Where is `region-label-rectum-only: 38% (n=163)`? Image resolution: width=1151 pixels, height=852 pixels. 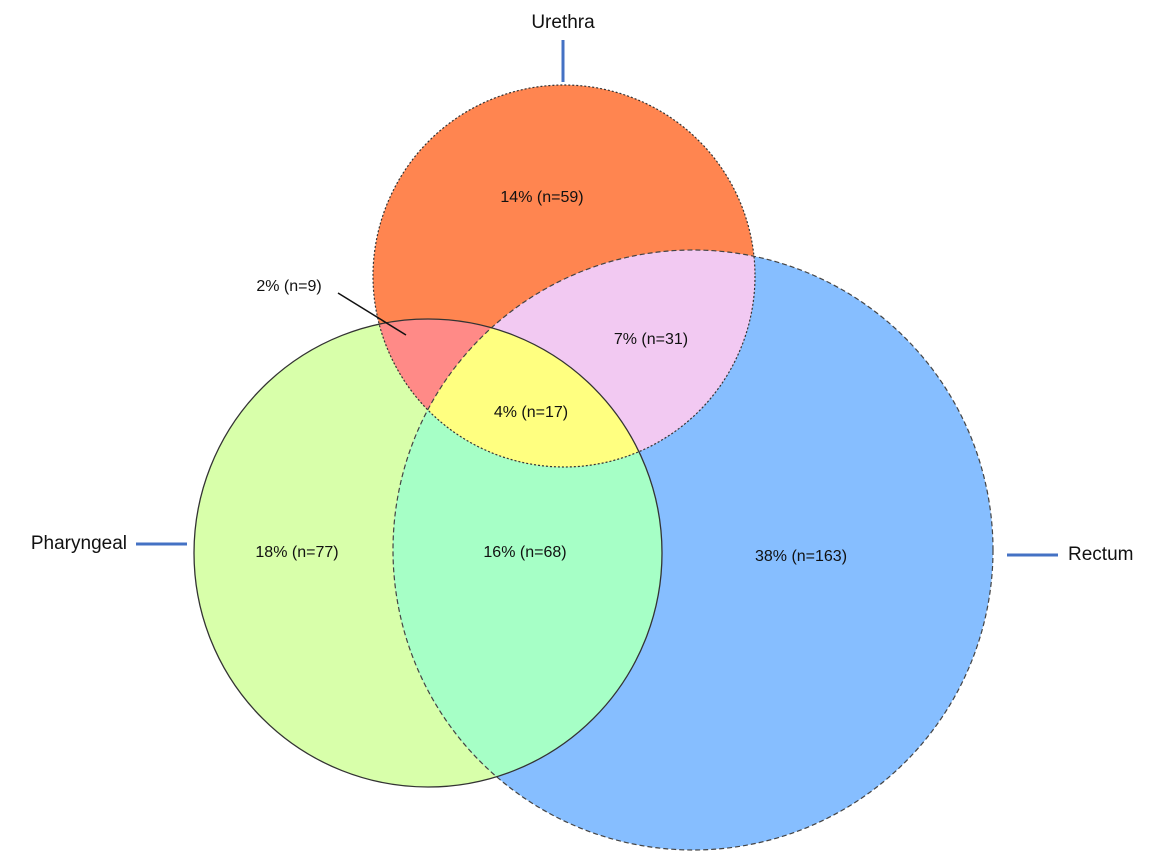
region-label-rectum-only: 38% (n=163) is located at coordinates (801, 556).